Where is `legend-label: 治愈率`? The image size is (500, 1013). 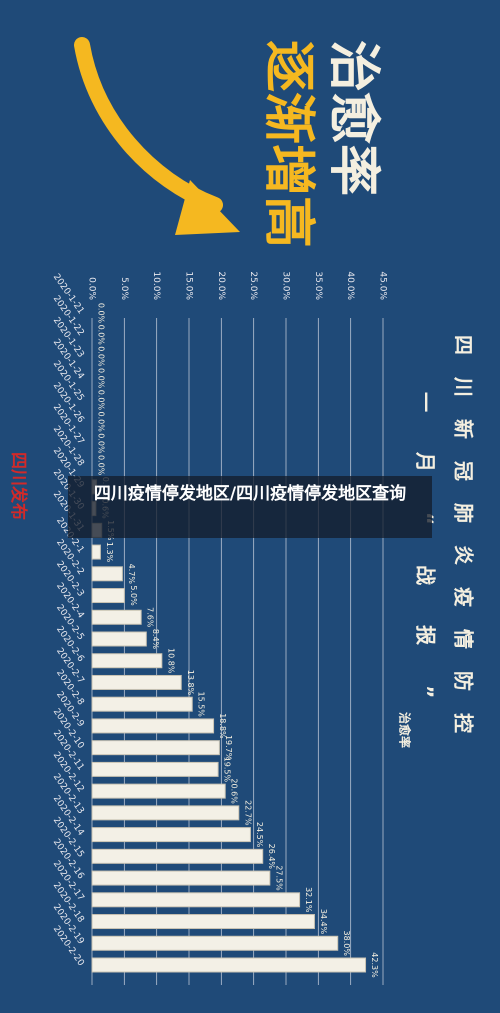
legend-label: 治愈率 is located at coordinates (405, 730).